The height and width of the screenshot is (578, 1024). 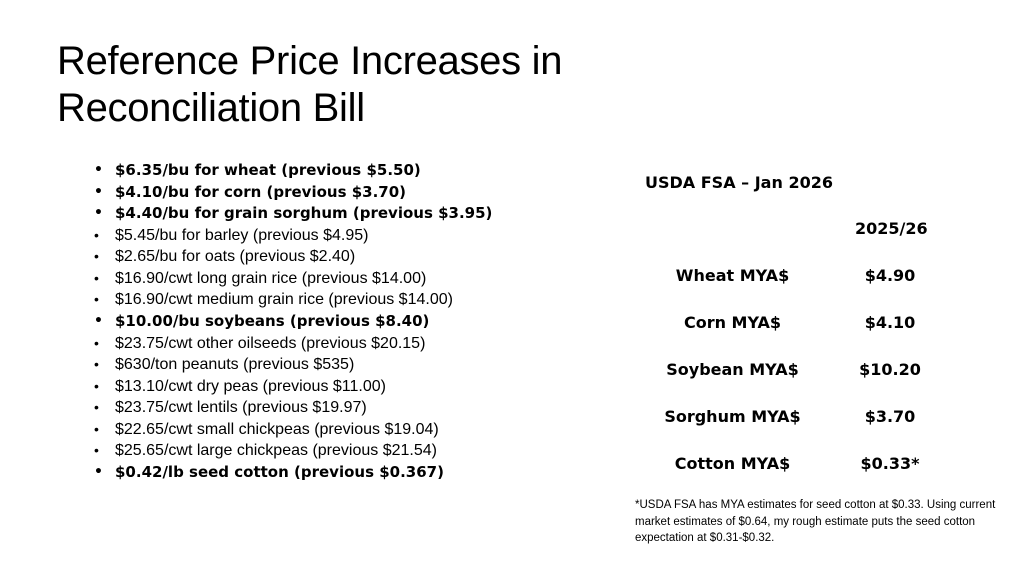 What do you see at coordinates (304, 193) in the screenshot?
I see `list-item: $4.10/bu for corn (previous $3.70)` at bounding box center [304, 193].